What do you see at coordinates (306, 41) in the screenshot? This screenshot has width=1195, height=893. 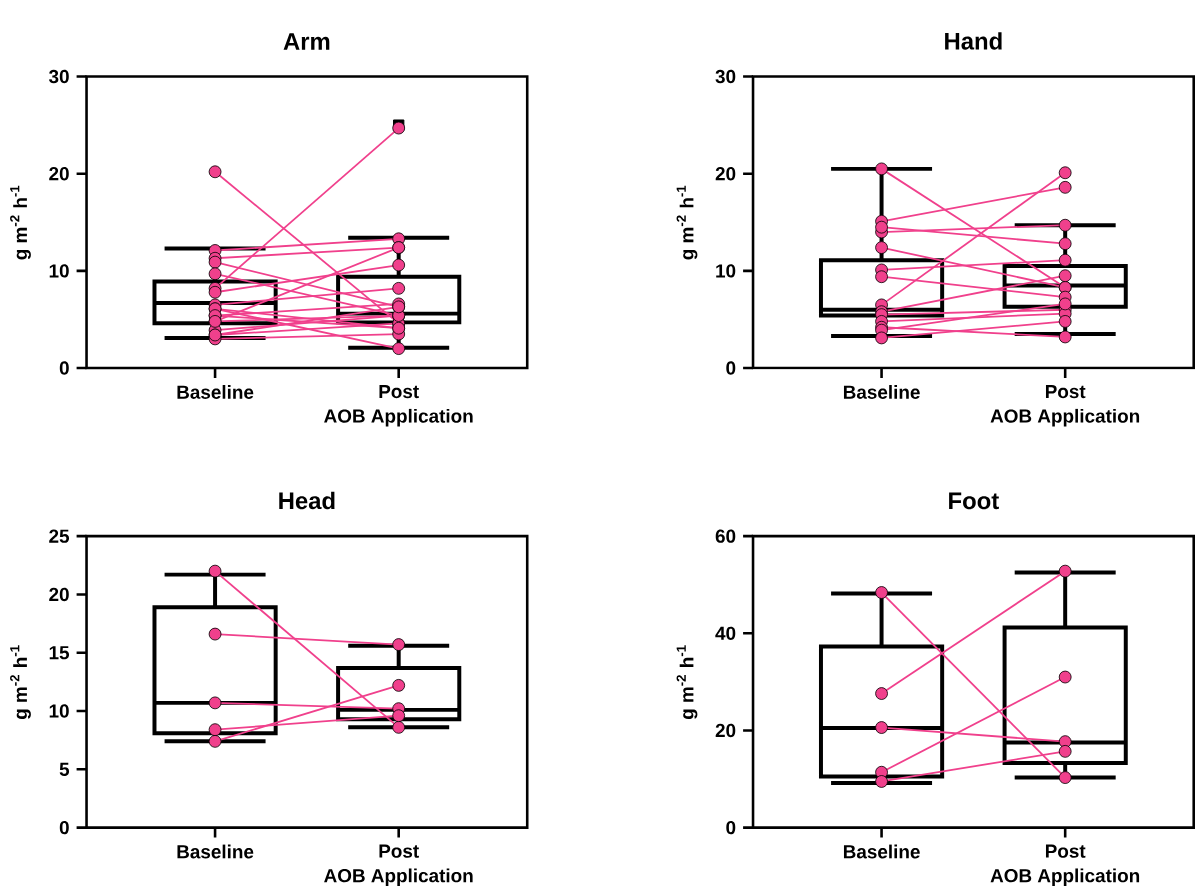 I see `chart-title: Arm` at bounding box center [306, 41].